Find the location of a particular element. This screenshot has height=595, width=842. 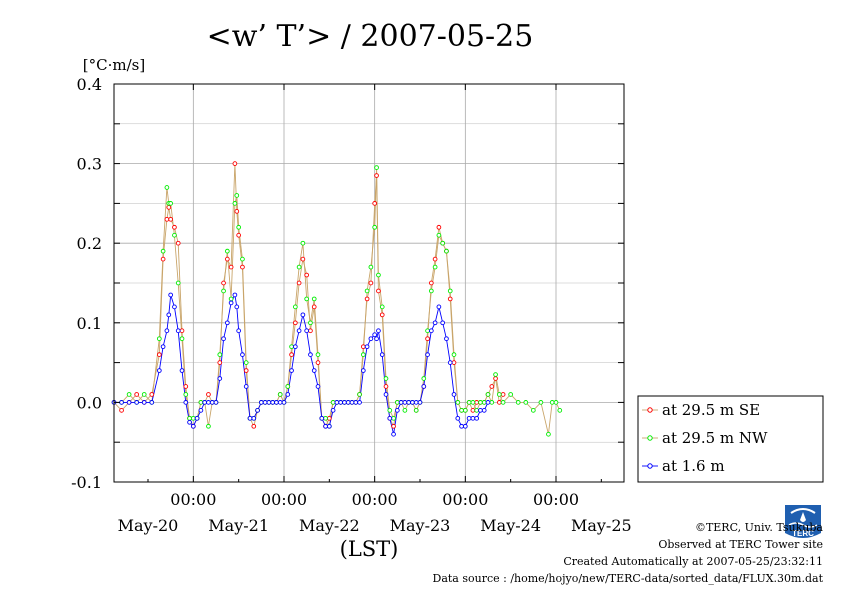

x-date-label: May-23 is located at coordinates (420, 525).